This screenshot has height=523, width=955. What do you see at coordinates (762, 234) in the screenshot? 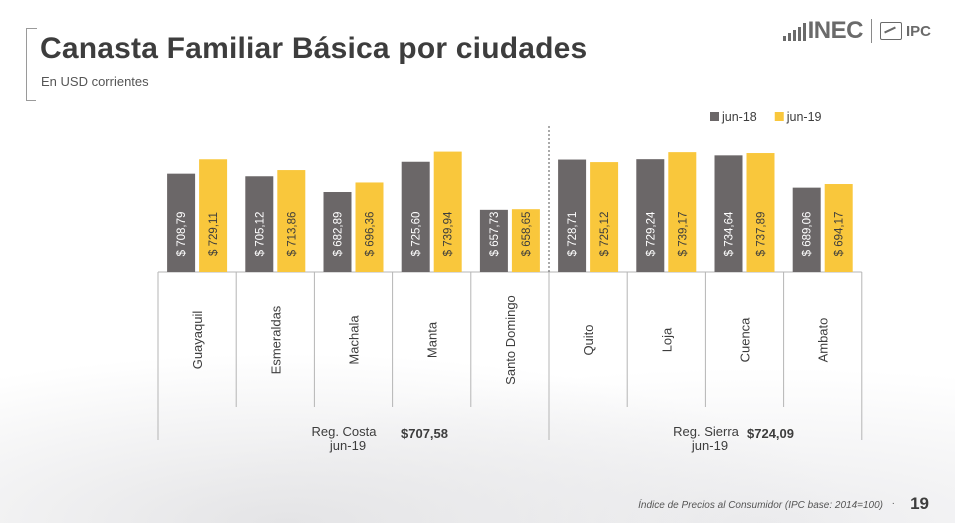
I see `data-label: $ 737,89` at bounding box center [762, 234].